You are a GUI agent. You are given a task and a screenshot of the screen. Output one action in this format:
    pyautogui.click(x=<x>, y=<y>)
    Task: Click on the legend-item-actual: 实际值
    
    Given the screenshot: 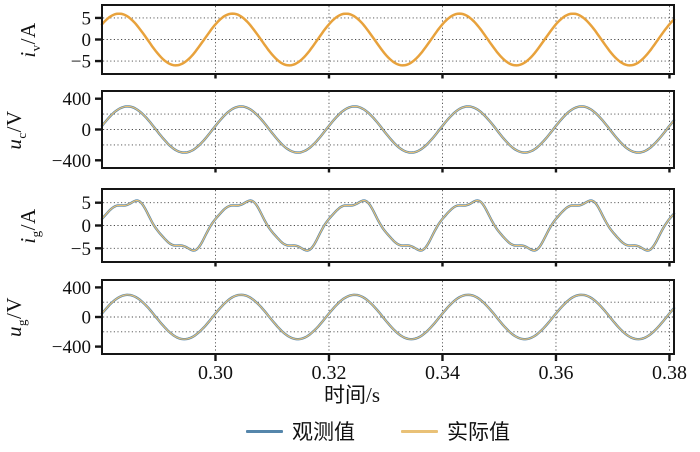 What is the action you would take?
    pyautogui.click(x=455, y=431)
    